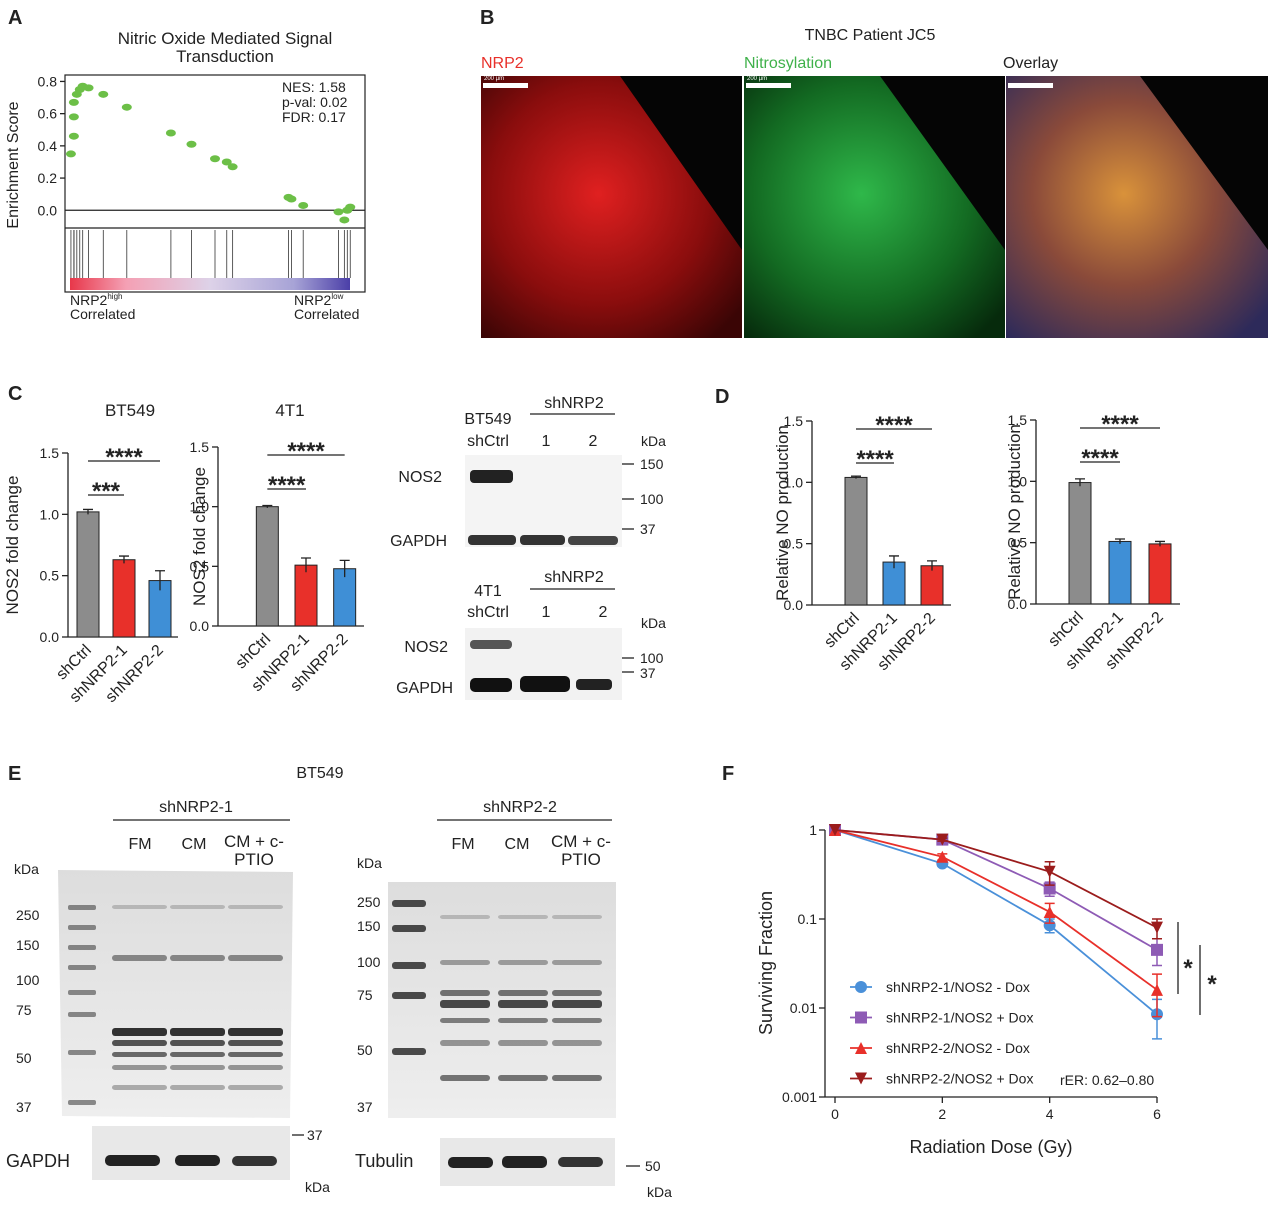 The image size is (1268, 1224). I want to click on y-tick-label: 1, so click(813, 830).